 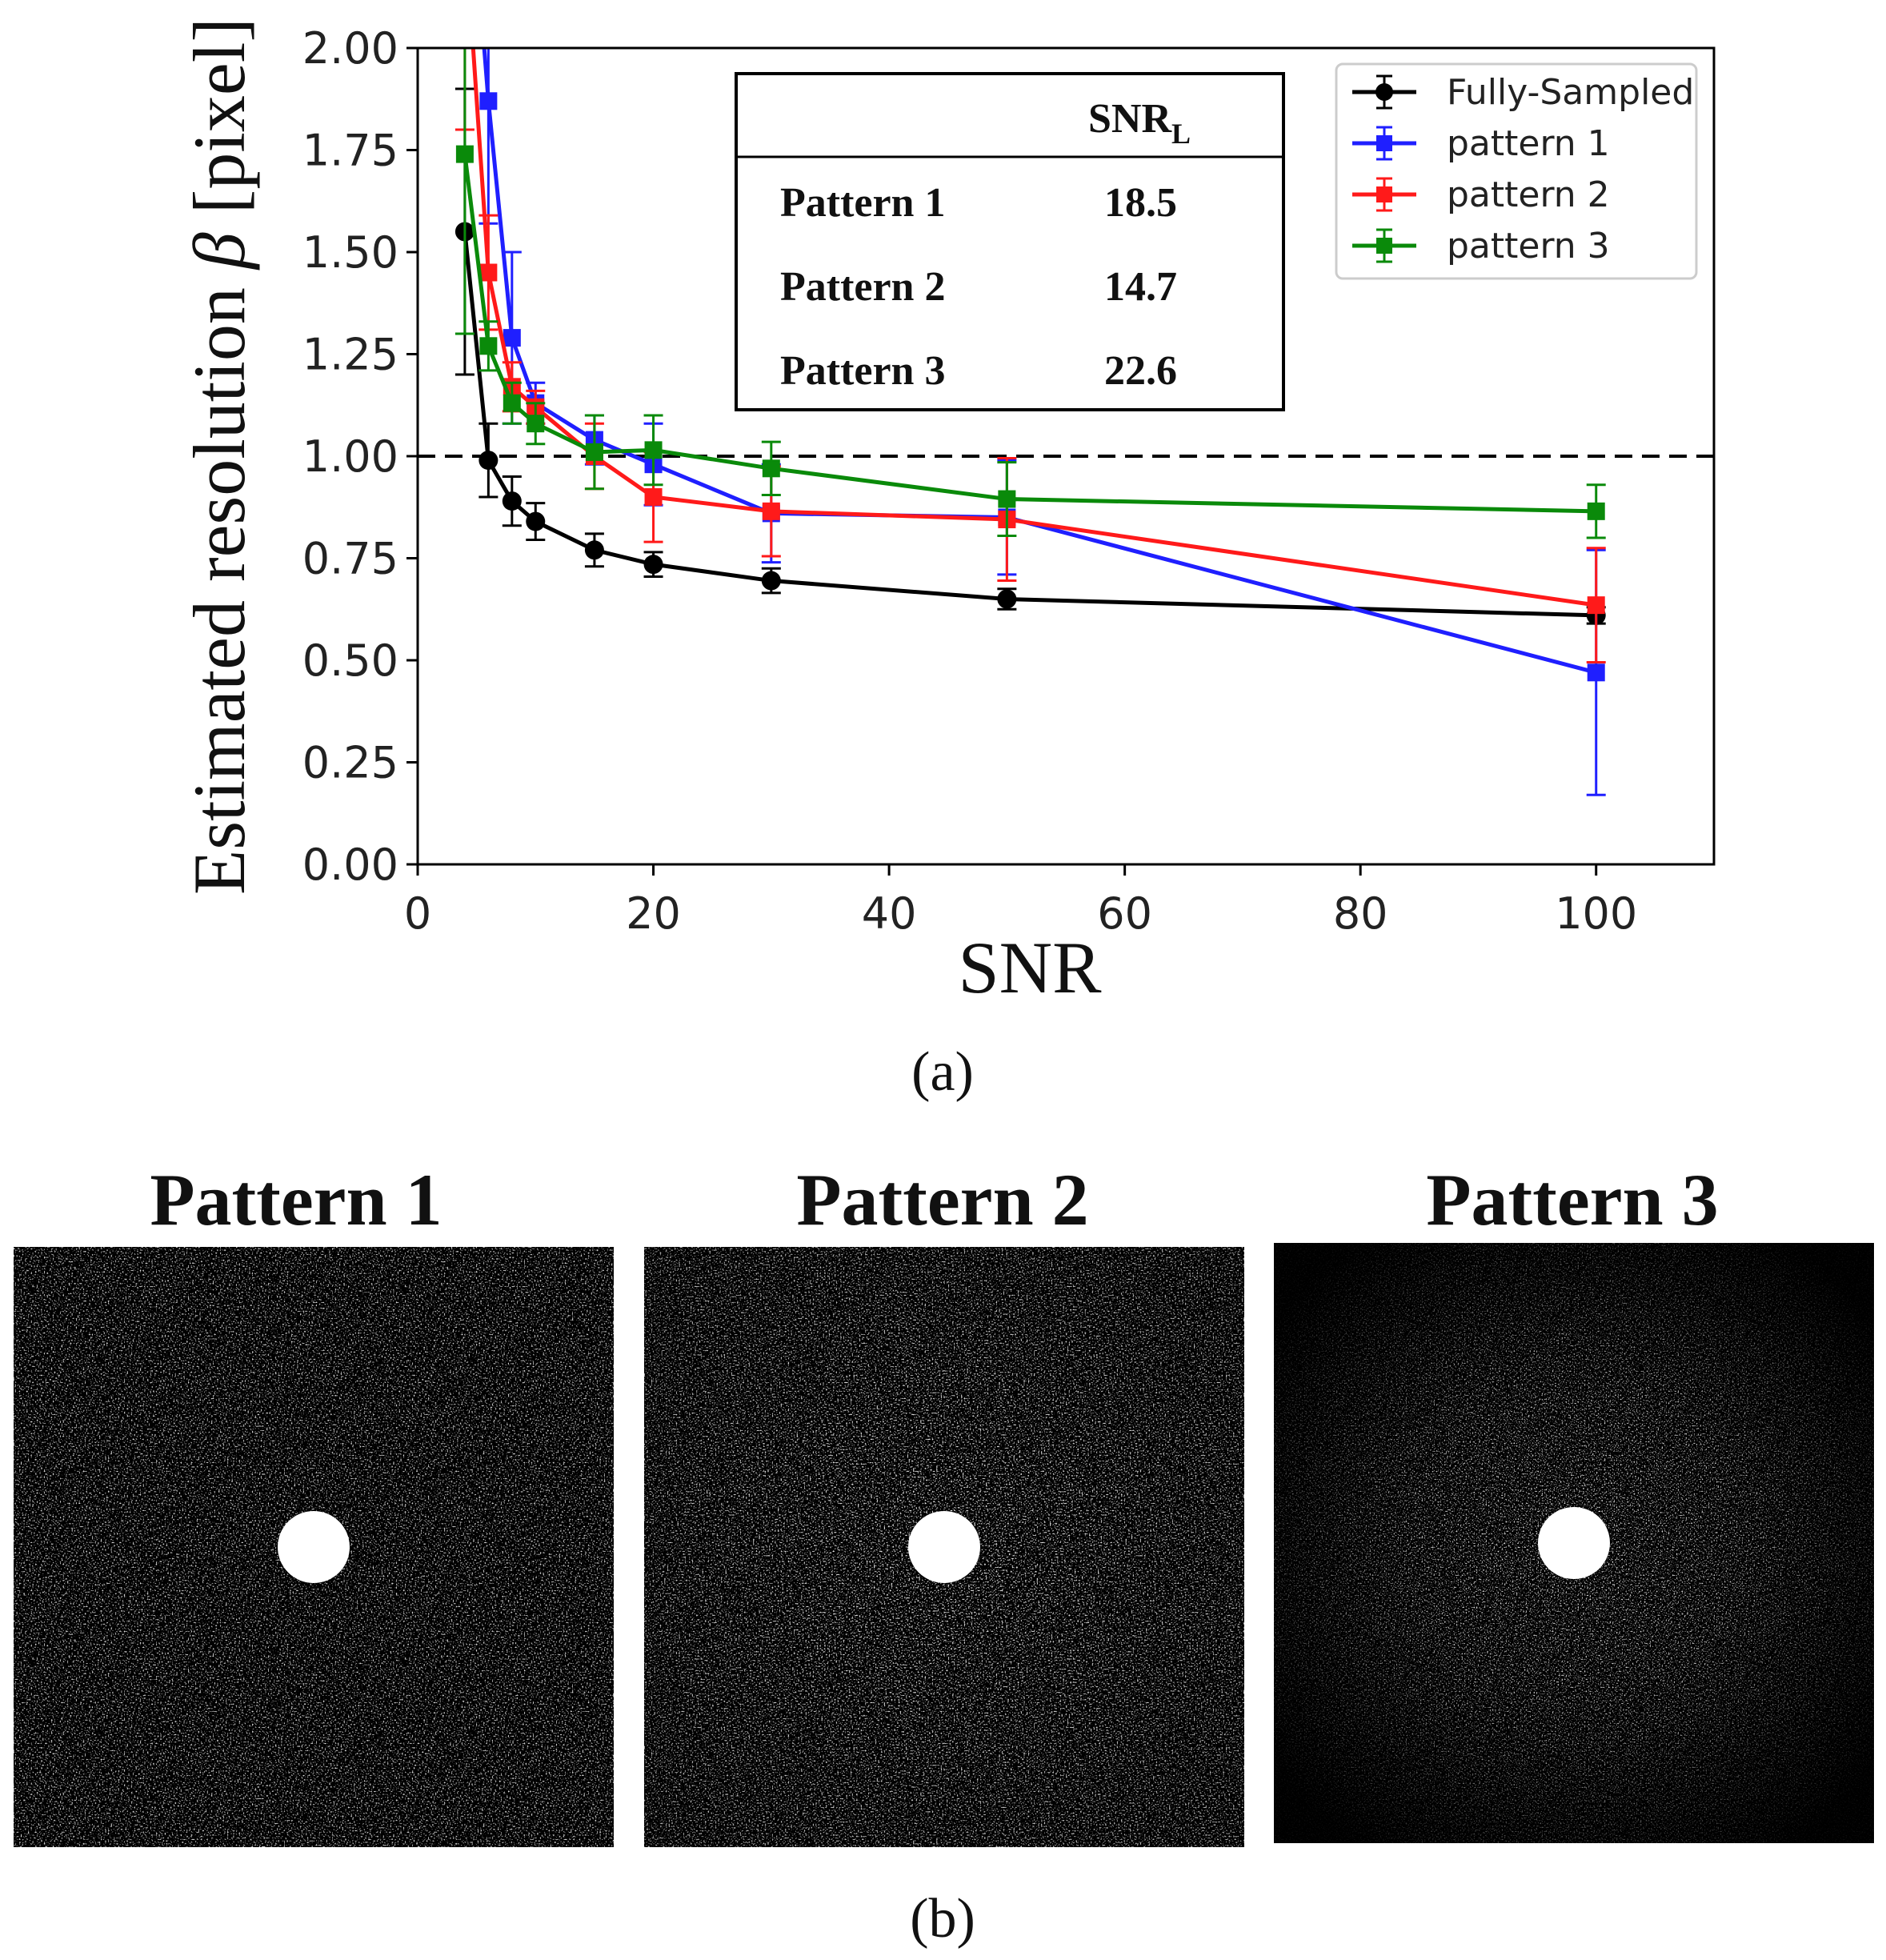 I want to click on table-row-value: 14.7, so click(x=1140, y=287).